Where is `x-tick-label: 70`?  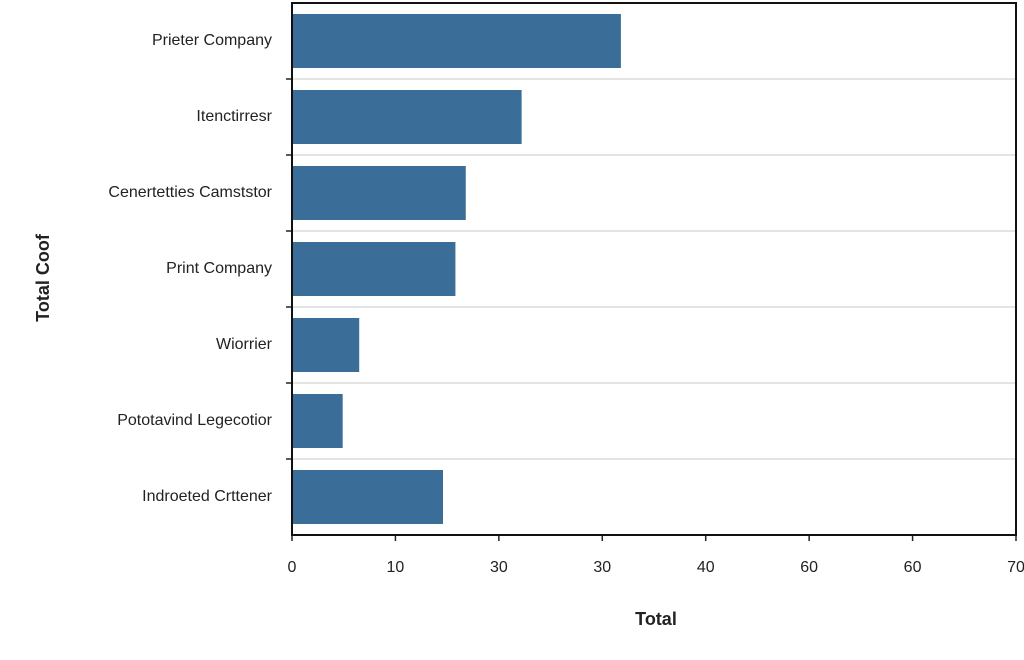
x-tick-label: 70 is located at coordinates (1015, 567).